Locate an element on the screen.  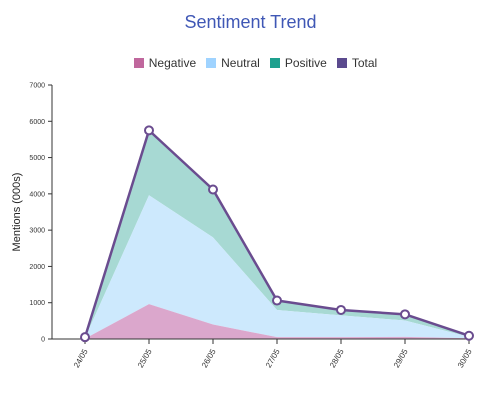
chart-legend: Negative Neutral Positive Total is located at coordinates (250, 63).